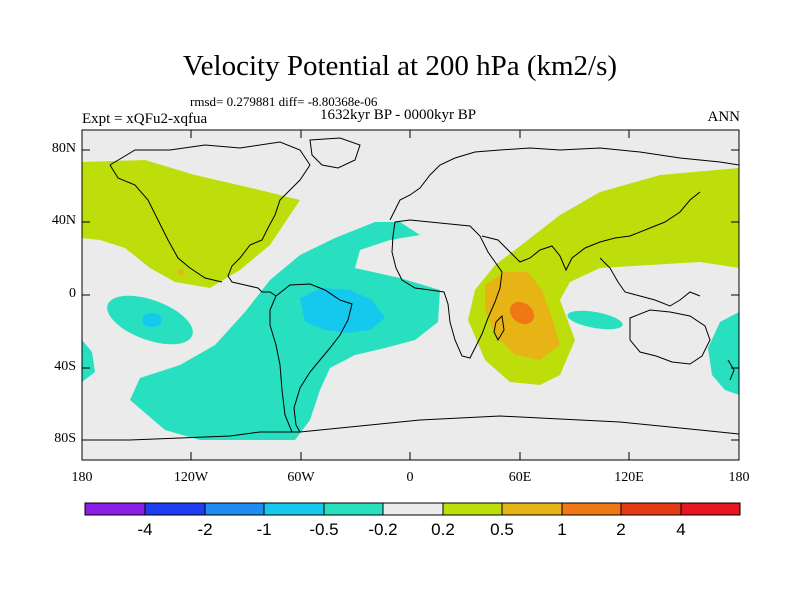  Describe the element at coordinates (335, 153) in the screenshot. I see `coast-greenland` at that location.